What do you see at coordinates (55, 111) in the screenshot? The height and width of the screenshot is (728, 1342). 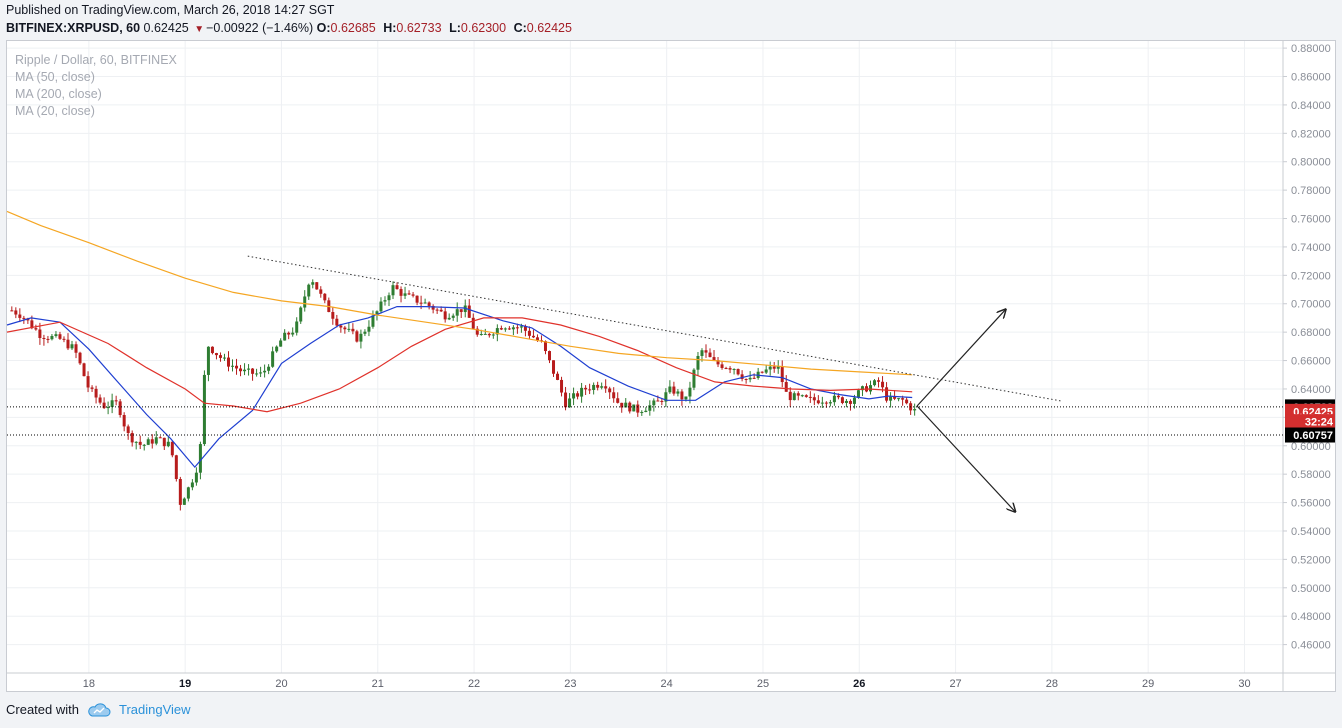 I see `legend-ma20: MA (20, close)` at bounding box center [55, 111].